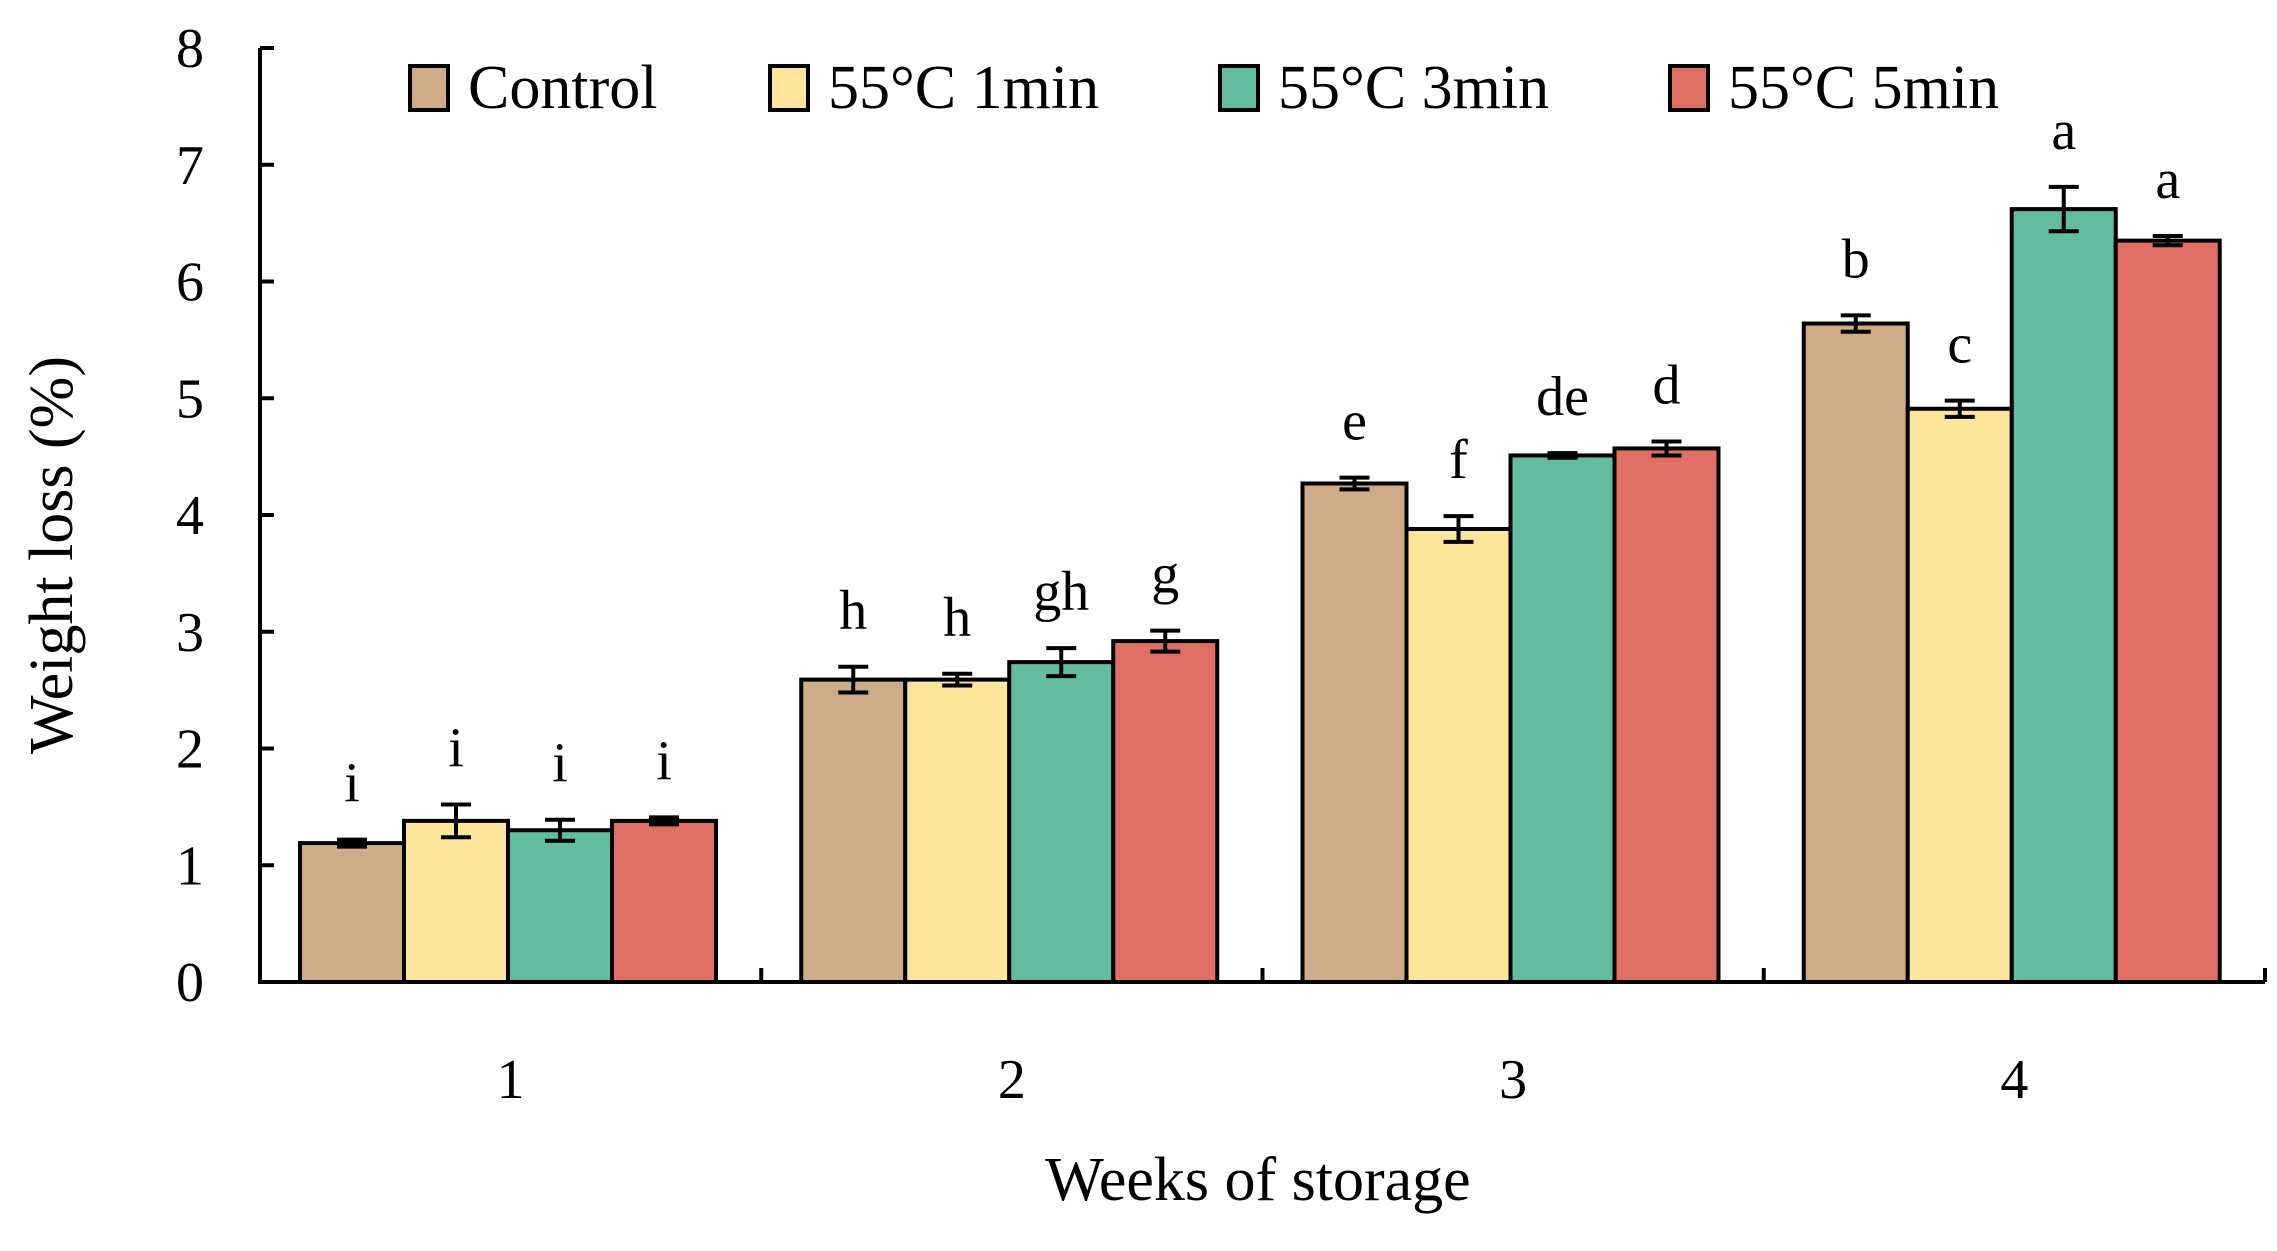  Describe the element at coordinates (1513, 1080) in the screenshot. I see `x-tick-label: 3` at that location.